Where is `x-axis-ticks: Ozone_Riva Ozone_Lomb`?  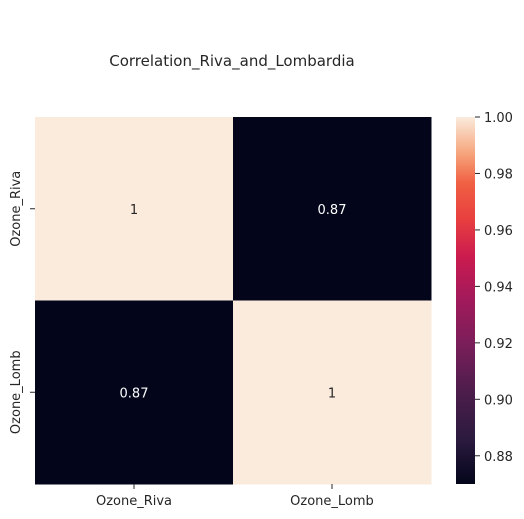
x-axis-ticks: Ozone_Riva Ozone_Lomb is located at coordinates (235, 496).